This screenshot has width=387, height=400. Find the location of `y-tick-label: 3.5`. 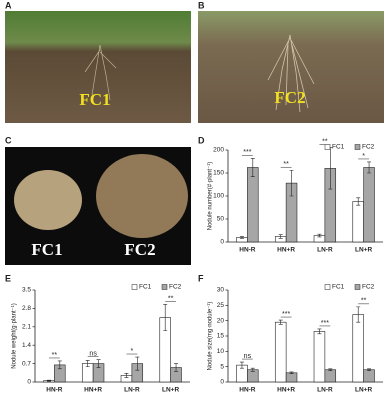

y-tick-label: 3.5 is located at coordinates (26, 290).